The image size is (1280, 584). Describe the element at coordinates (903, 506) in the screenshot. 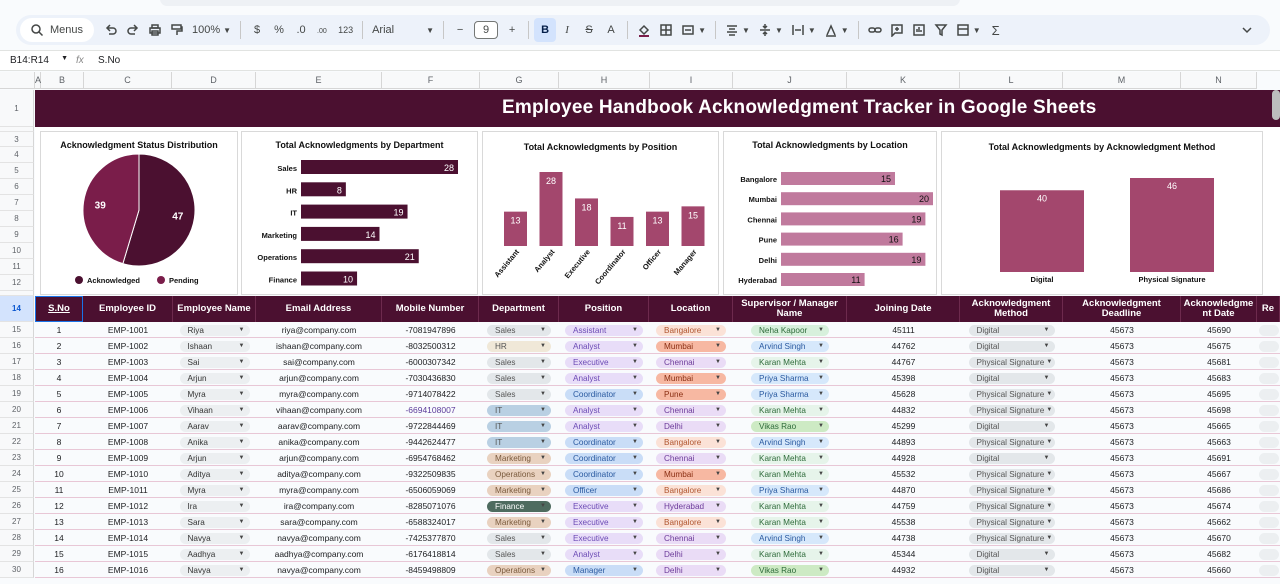

I see `cell-joining-date: 44759` at that location.